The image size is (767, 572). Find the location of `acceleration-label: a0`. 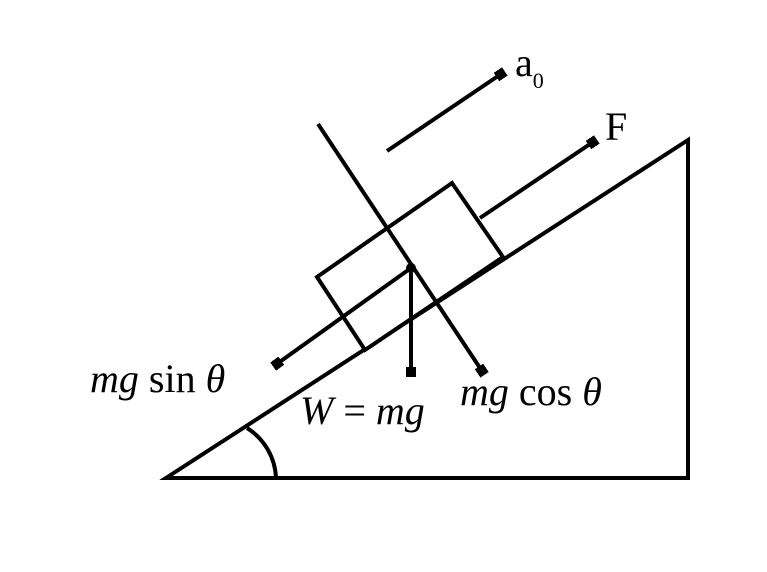

acceleration-label: a0 is located at coordinates (529, 66).